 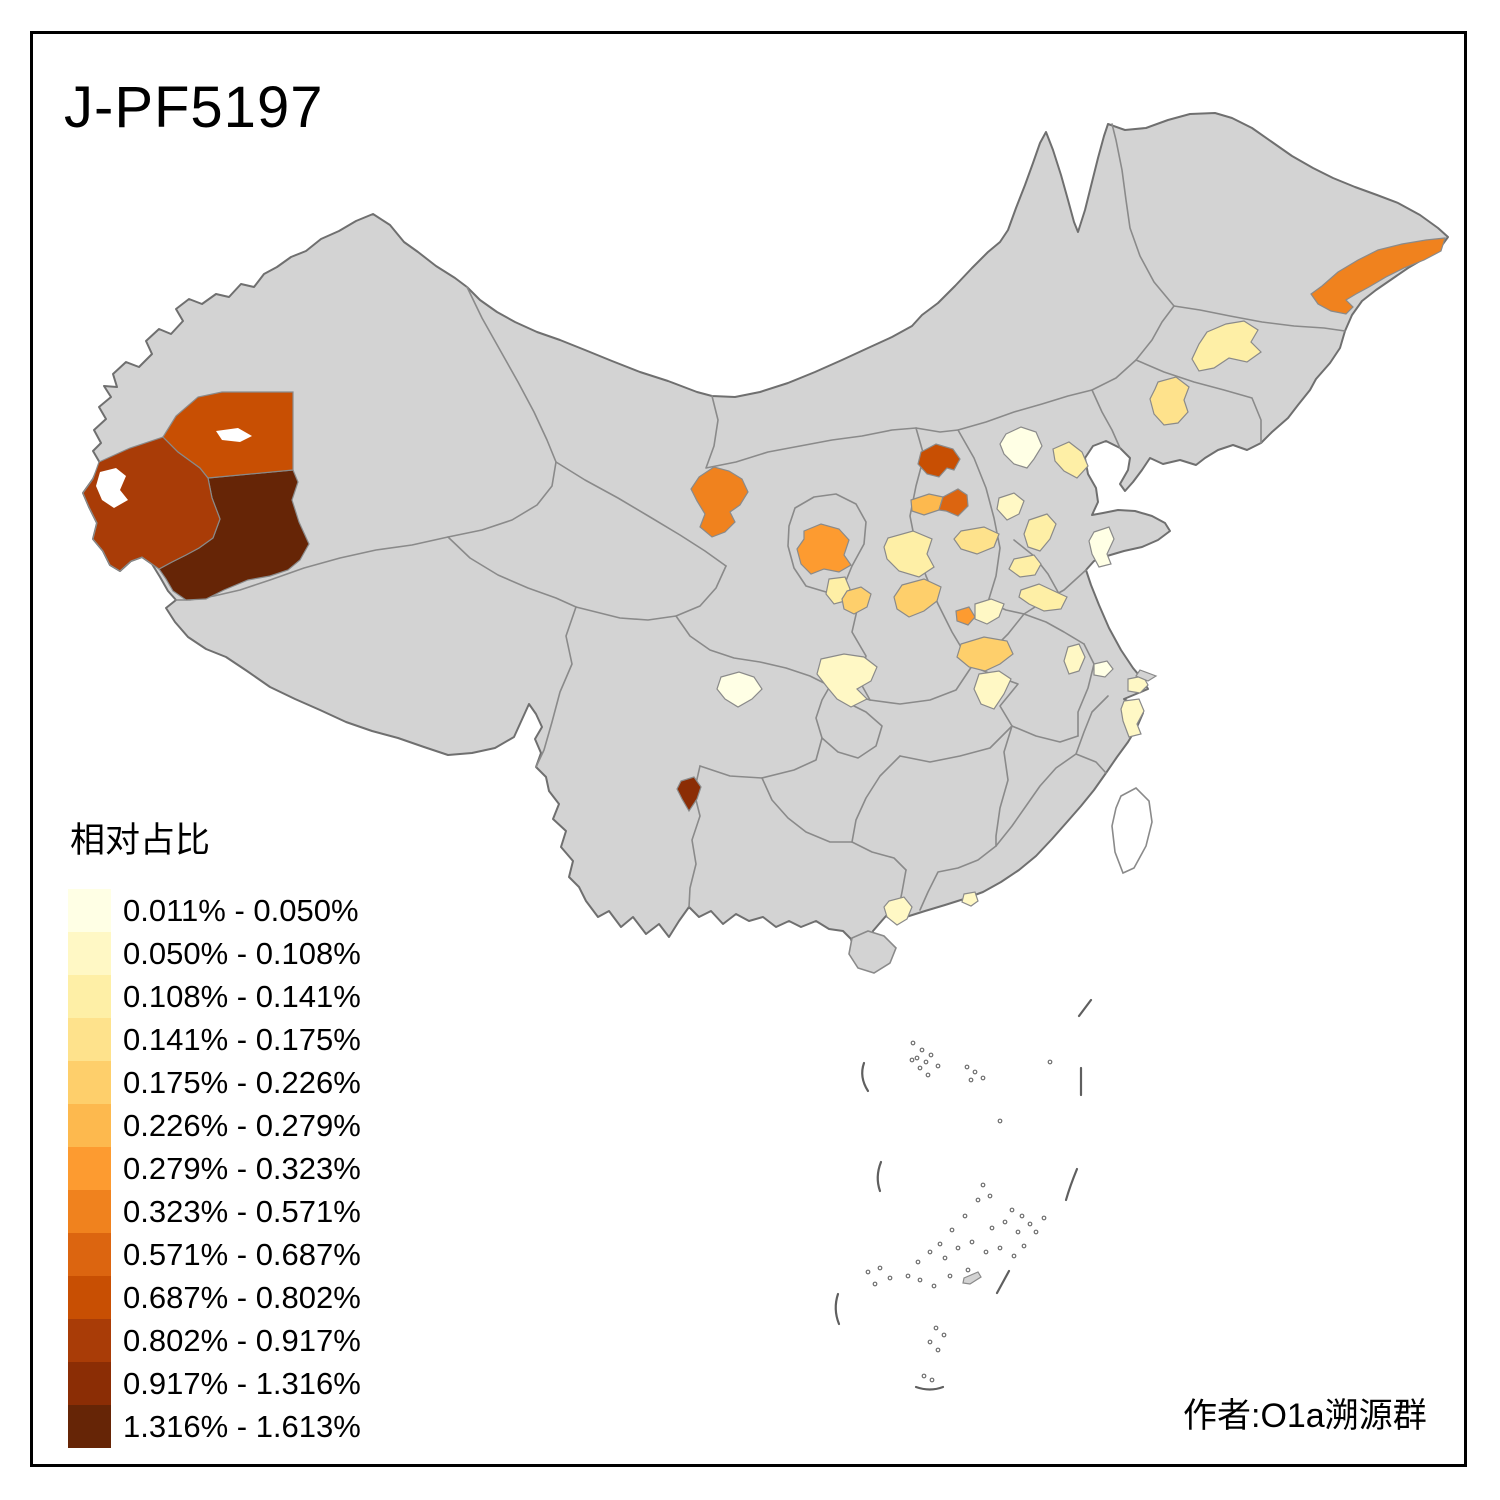 I want to click on region-gansu-qingyang, so click(x=856, y=600).